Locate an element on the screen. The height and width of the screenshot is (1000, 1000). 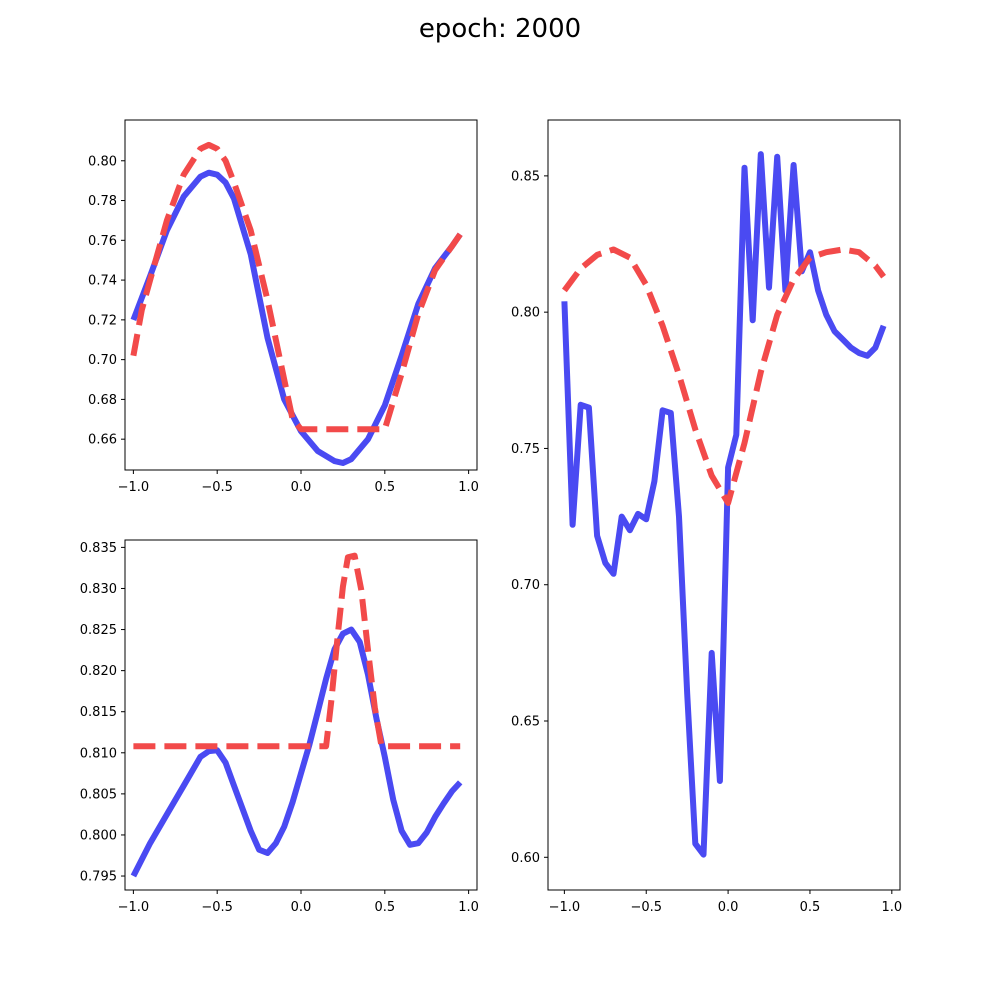
top-left-predicted-line is located at coordinates (296, 317).